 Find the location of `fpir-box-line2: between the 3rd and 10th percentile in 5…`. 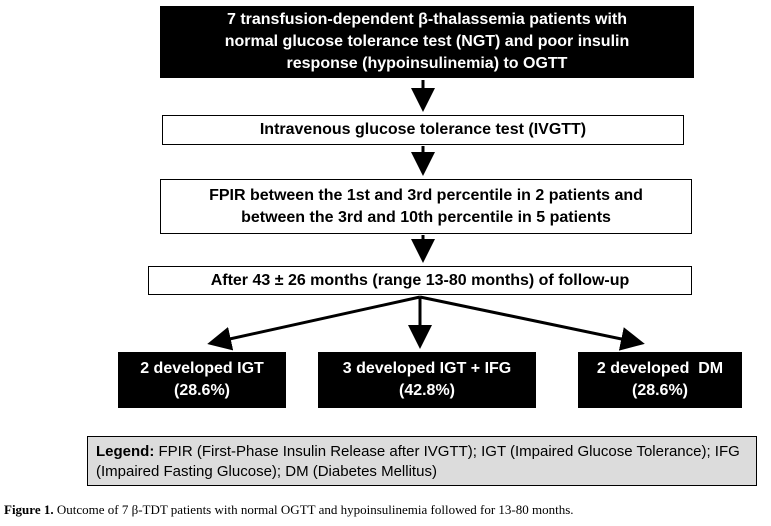

fpir-box-line2: between the 3rd and 10th percentile in 5… is located at coordinates (426, 217).